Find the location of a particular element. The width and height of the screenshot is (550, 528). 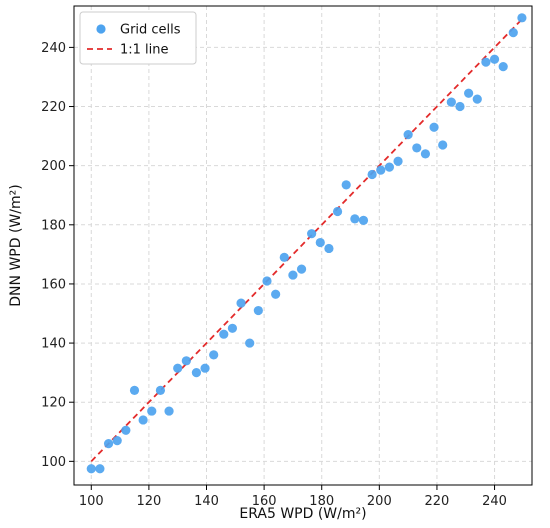

y-tick-label: 180 is located at coordinates (53, 225).